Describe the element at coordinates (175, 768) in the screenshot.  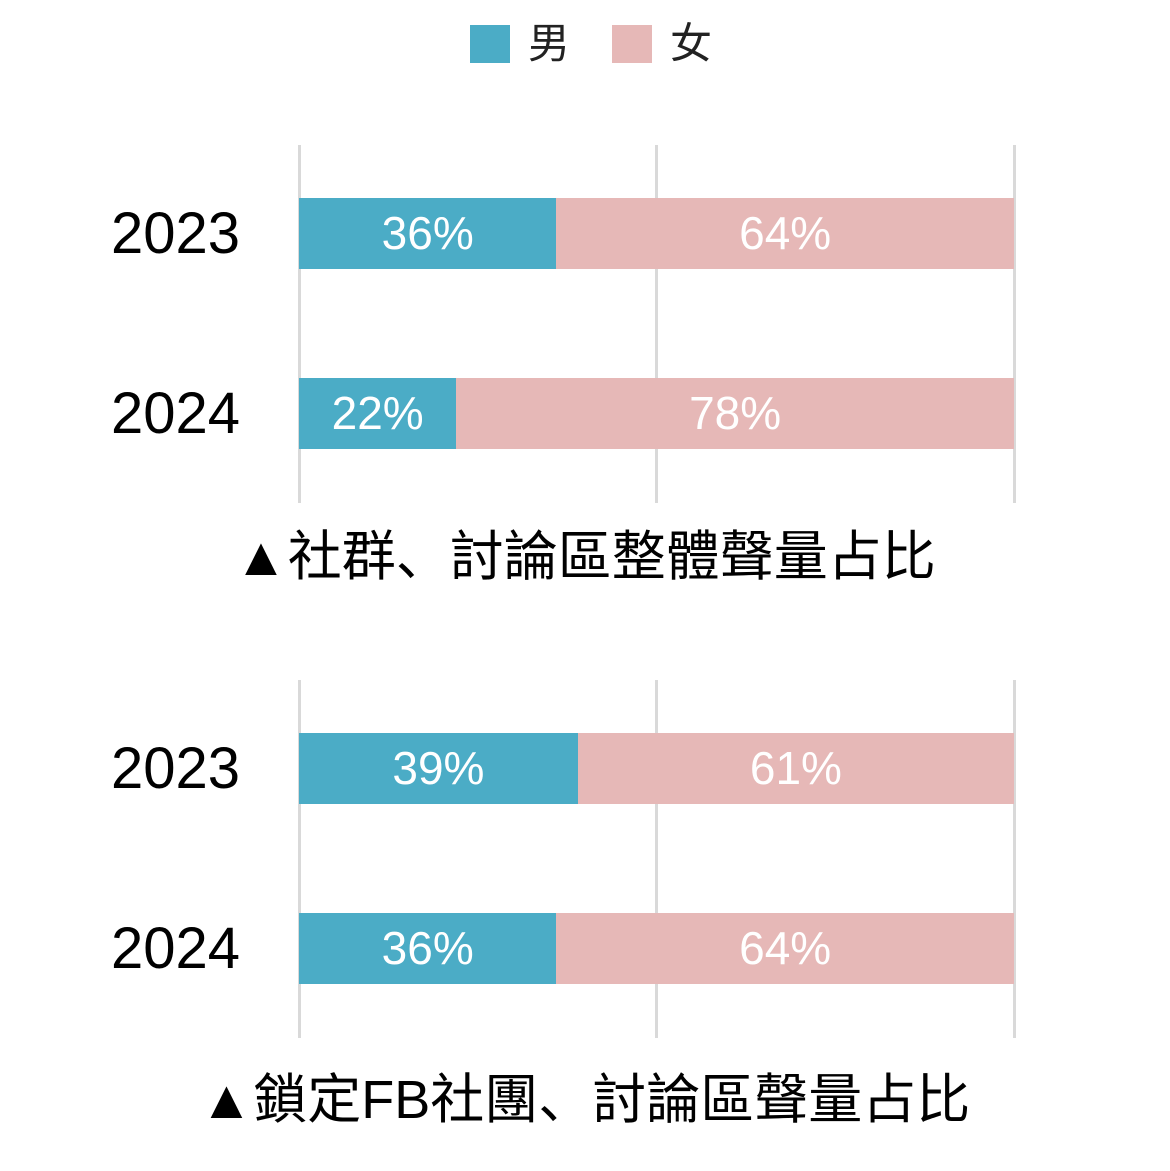
I see `chart-1-category-label-0: 2023` at that location.